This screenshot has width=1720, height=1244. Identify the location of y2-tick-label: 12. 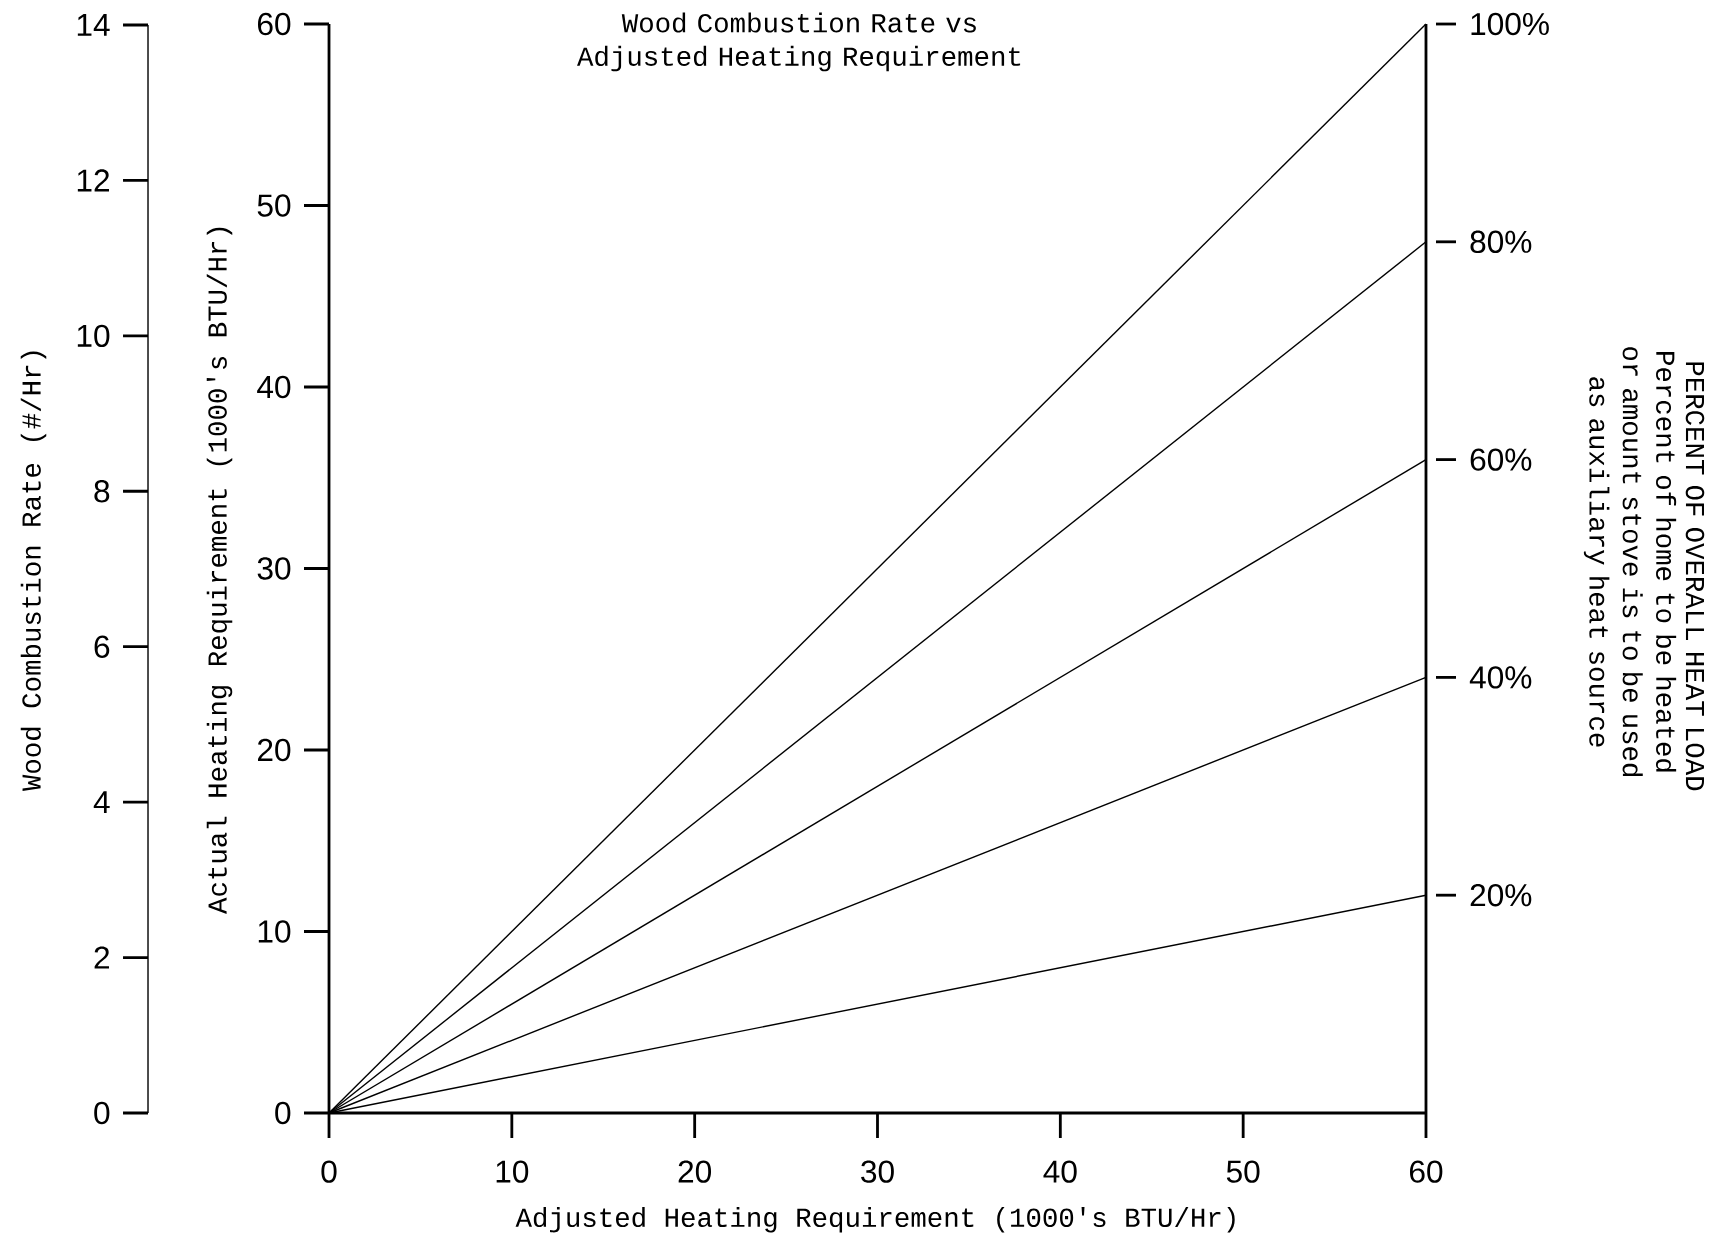
(93, 180).